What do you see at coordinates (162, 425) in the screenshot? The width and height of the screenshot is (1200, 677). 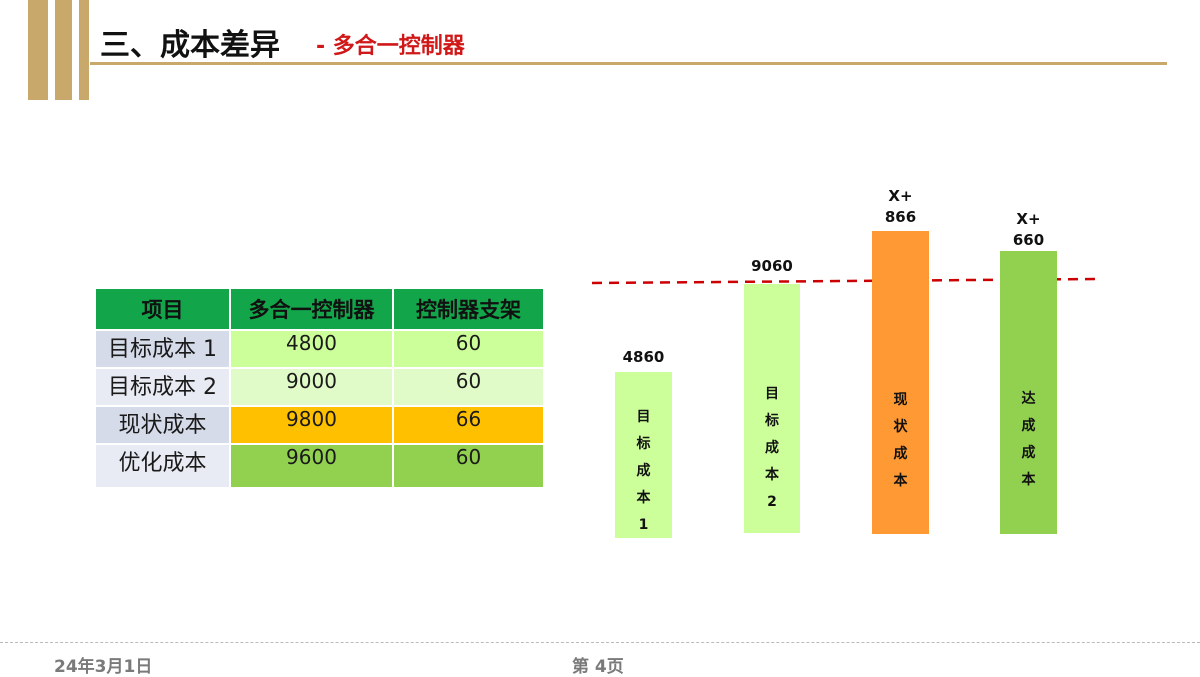 I see `row-label: 现状成本` at bounding box center [162, 425].